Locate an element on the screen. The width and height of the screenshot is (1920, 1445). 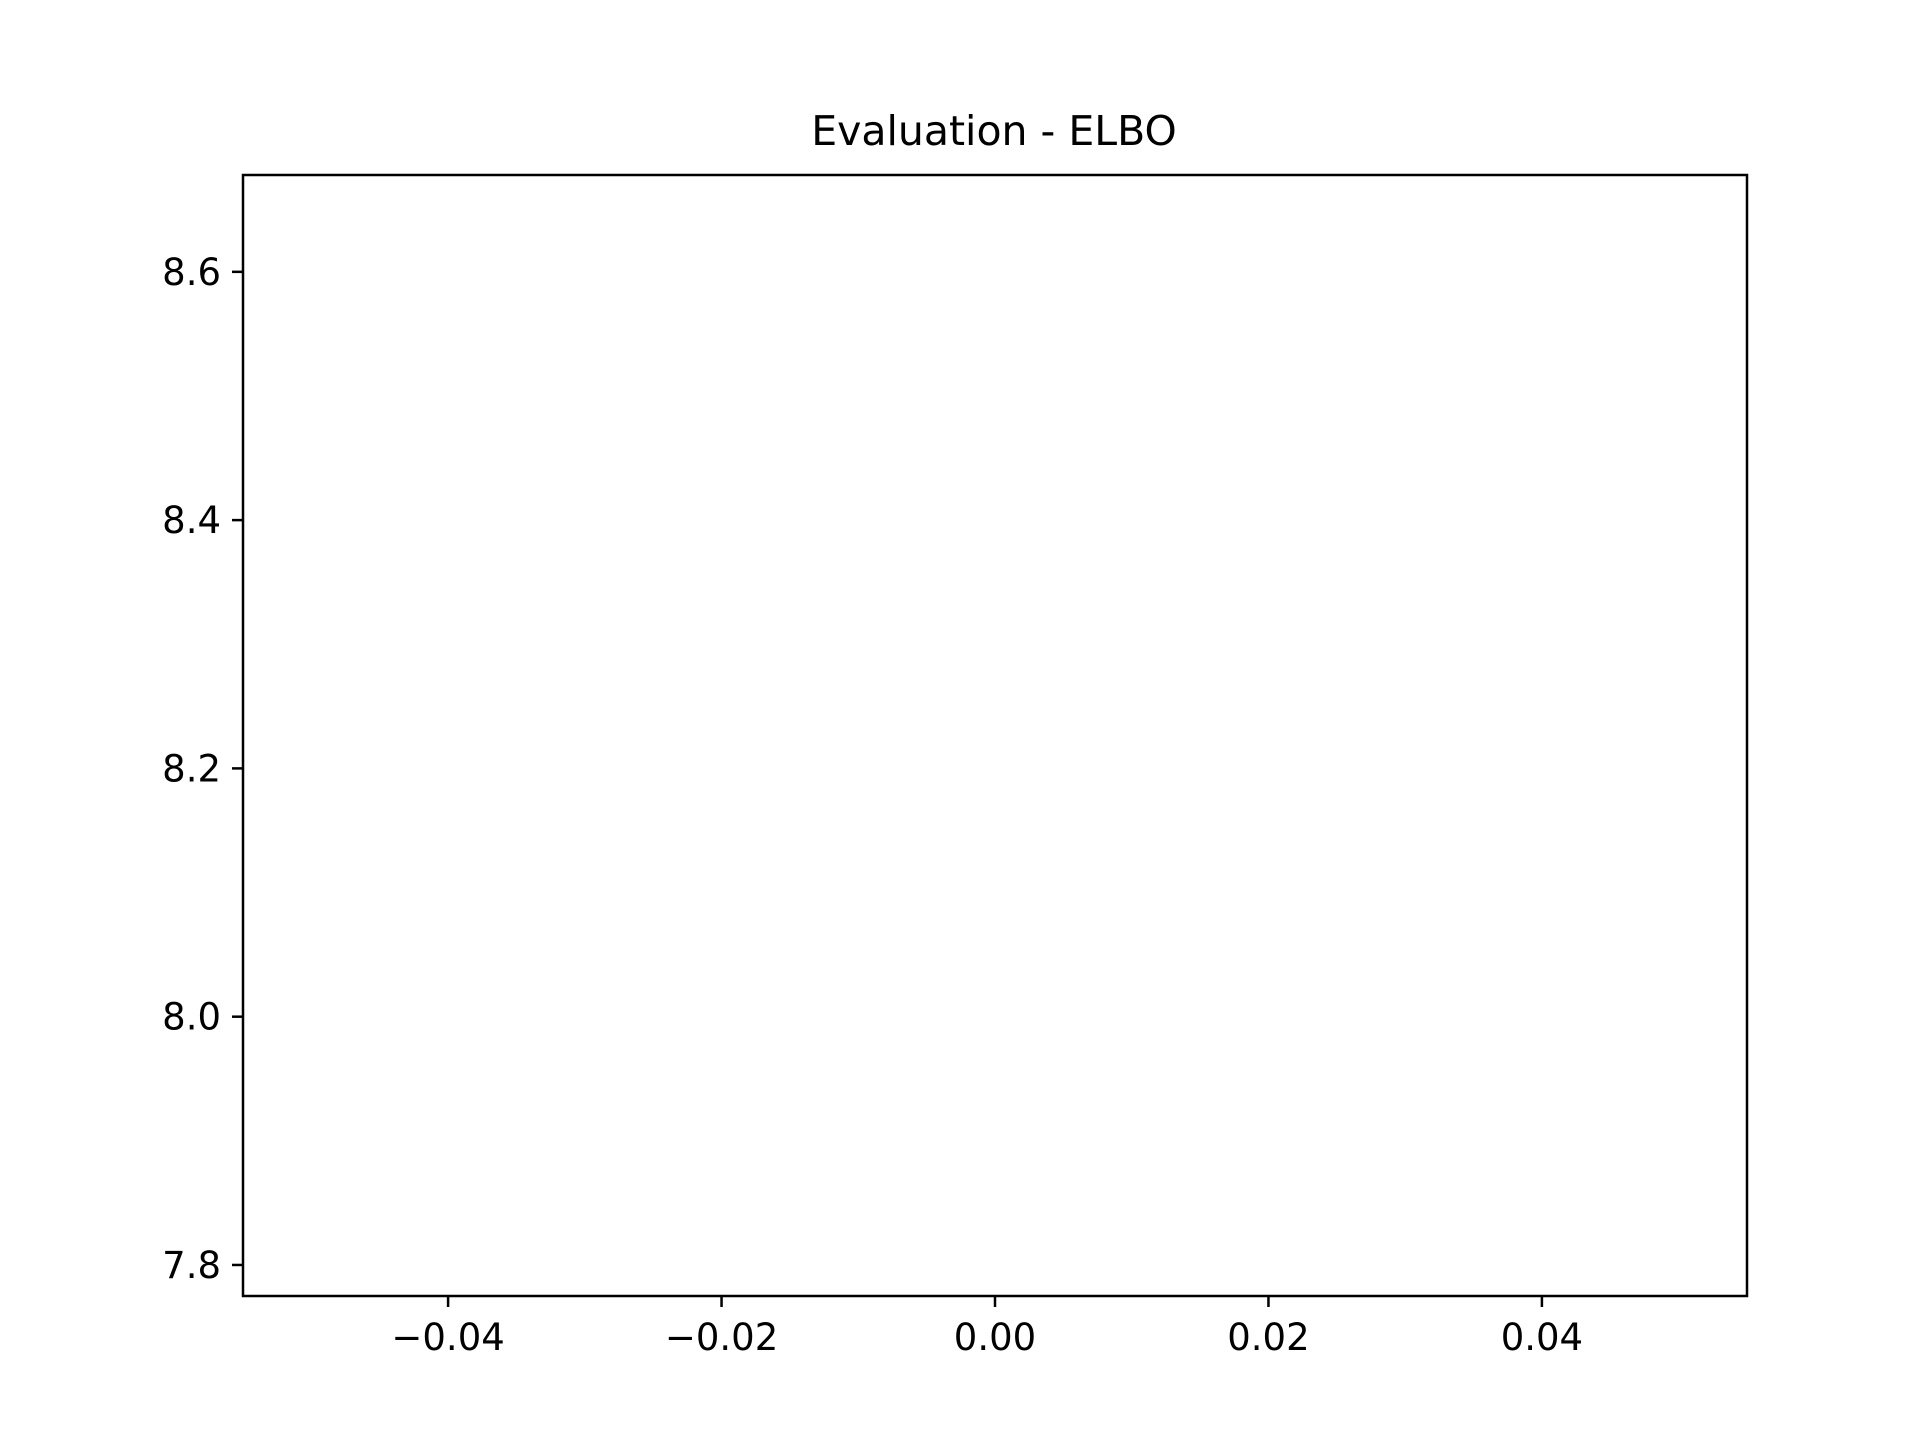
y-axis: 7.8 8.0 8.2 8.4 8.6 is located at coordinates (202, 769).